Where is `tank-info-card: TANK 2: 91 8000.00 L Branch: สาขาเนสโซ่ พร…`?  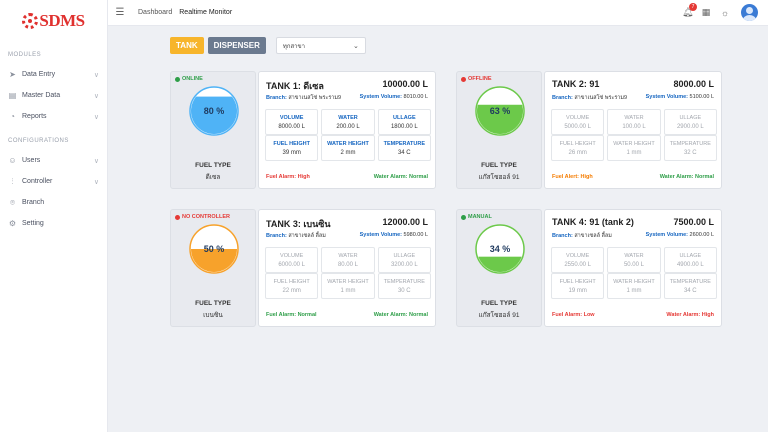
tank-info-card: TANK 2: 91 8000.00 L Branch: สาขาเนสโซ่ พร… is located at coordinates (633, 130).